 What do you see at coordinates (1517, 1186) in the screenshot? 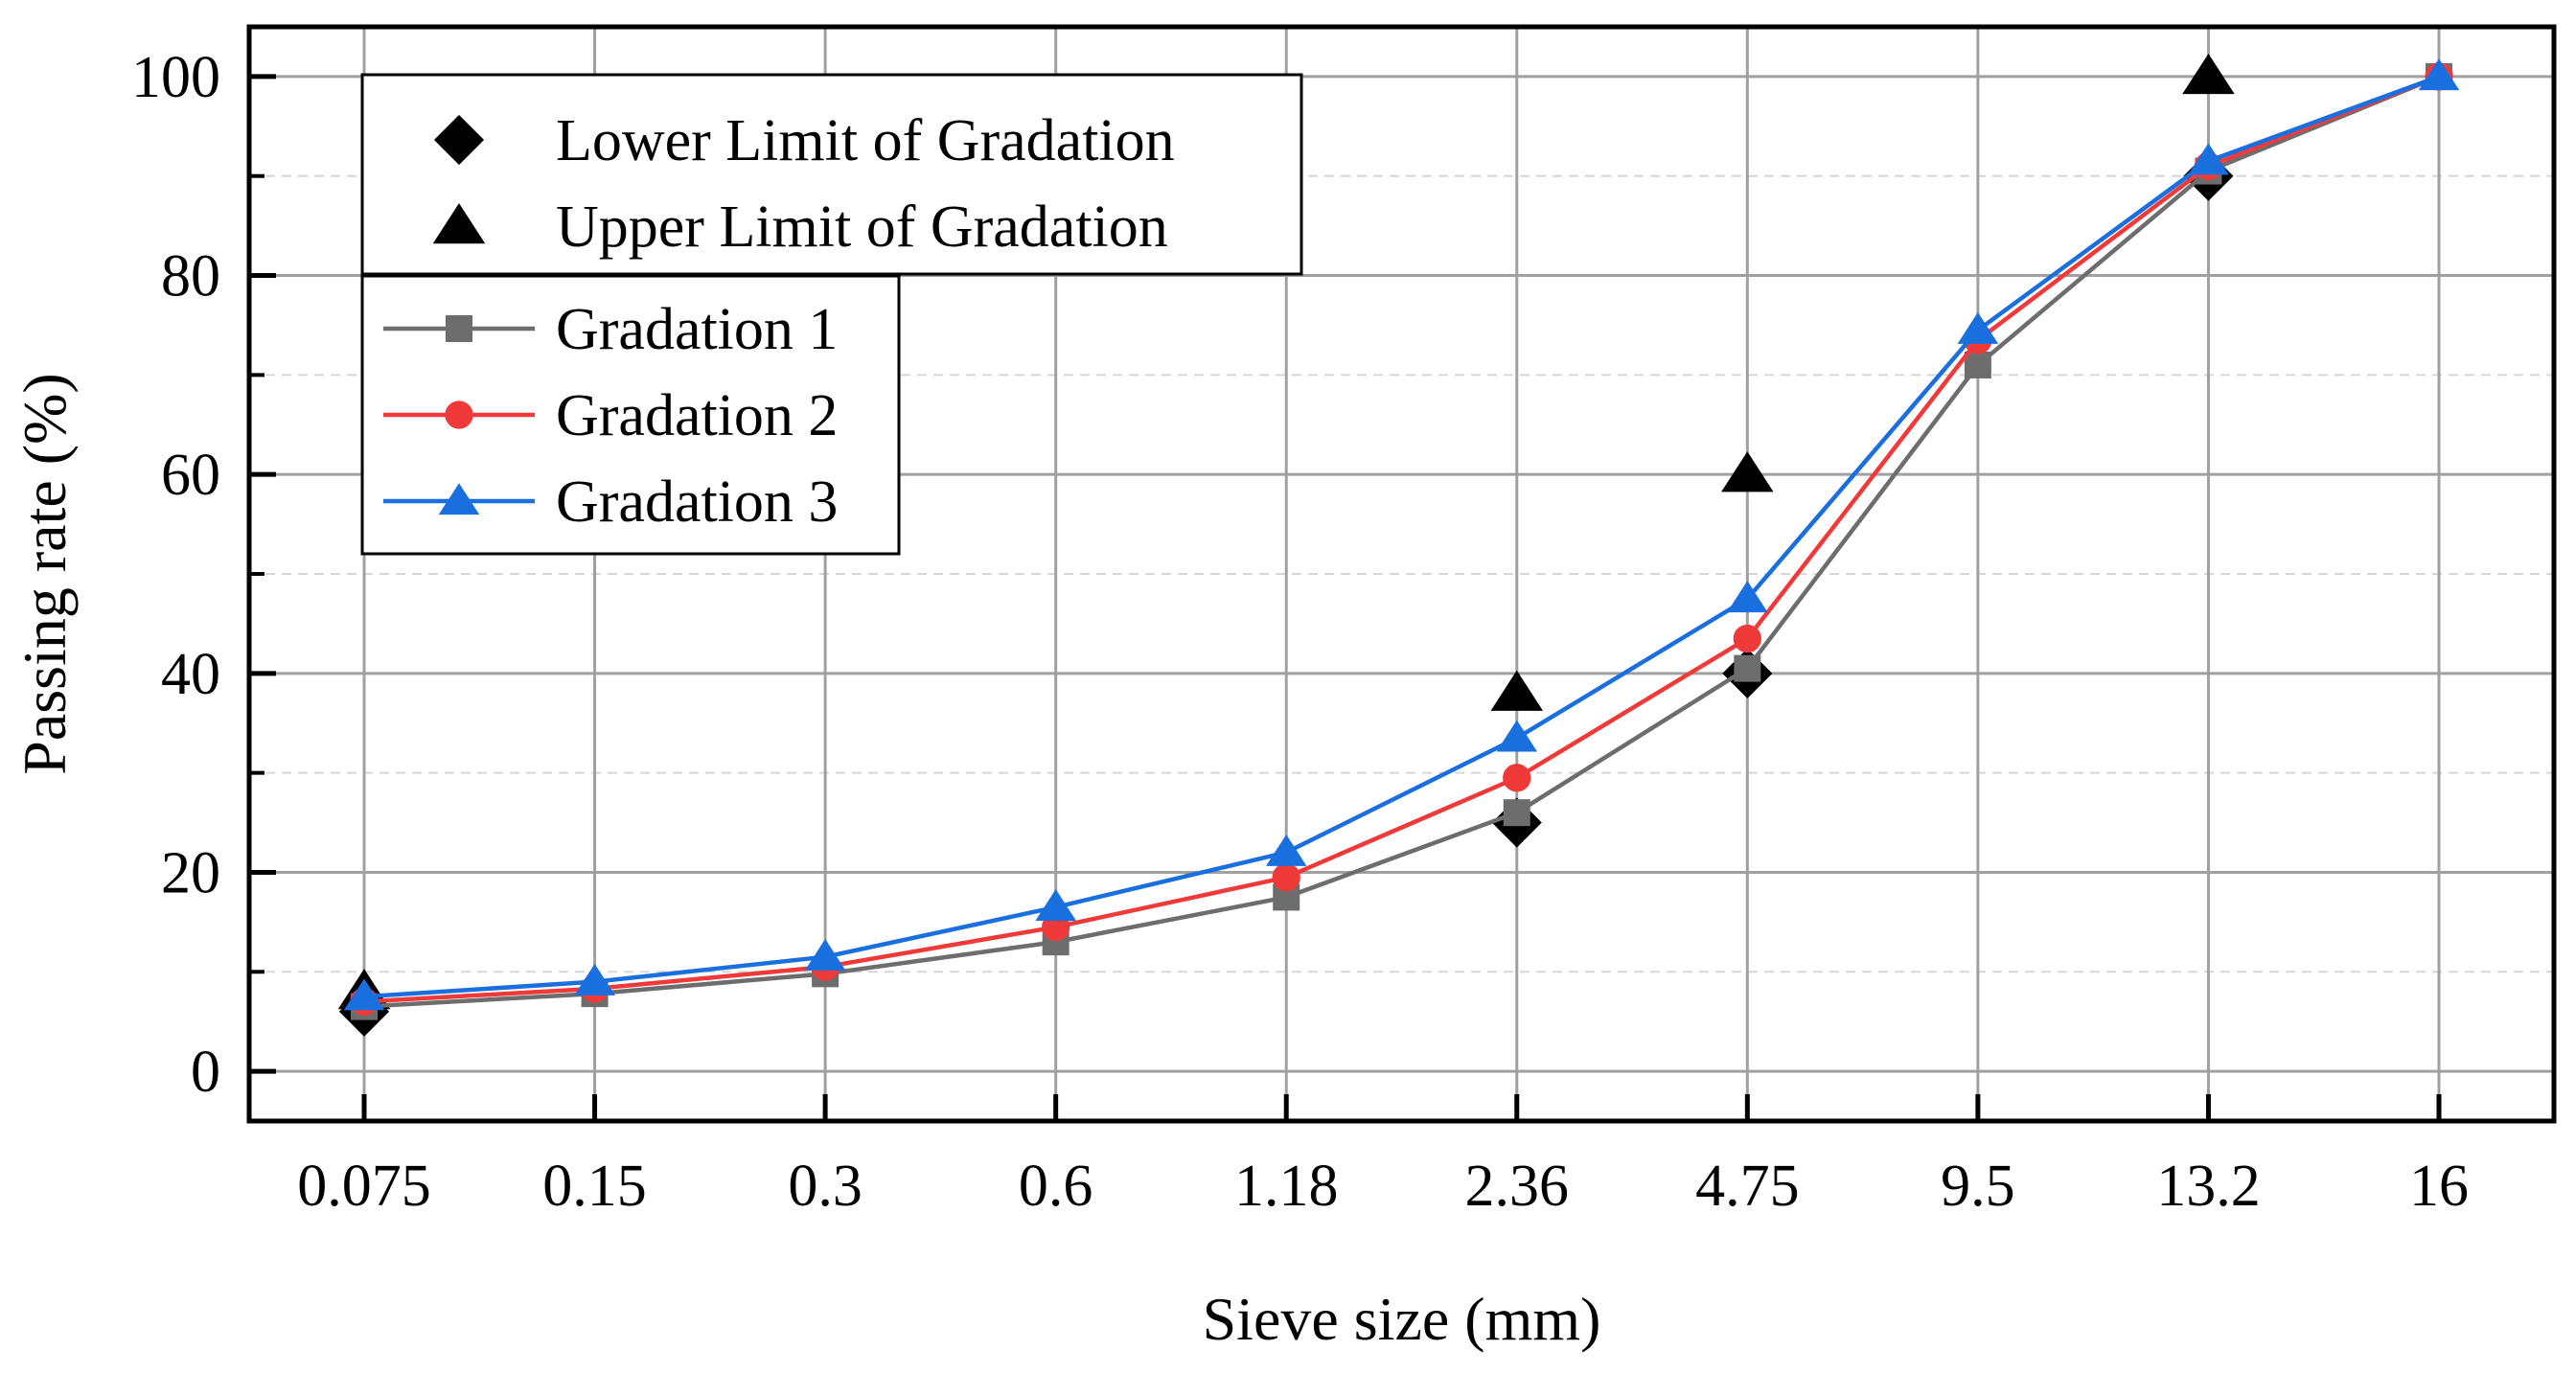
I see `x-tick-label: 2.36` at bounding box center [1517, 1186].